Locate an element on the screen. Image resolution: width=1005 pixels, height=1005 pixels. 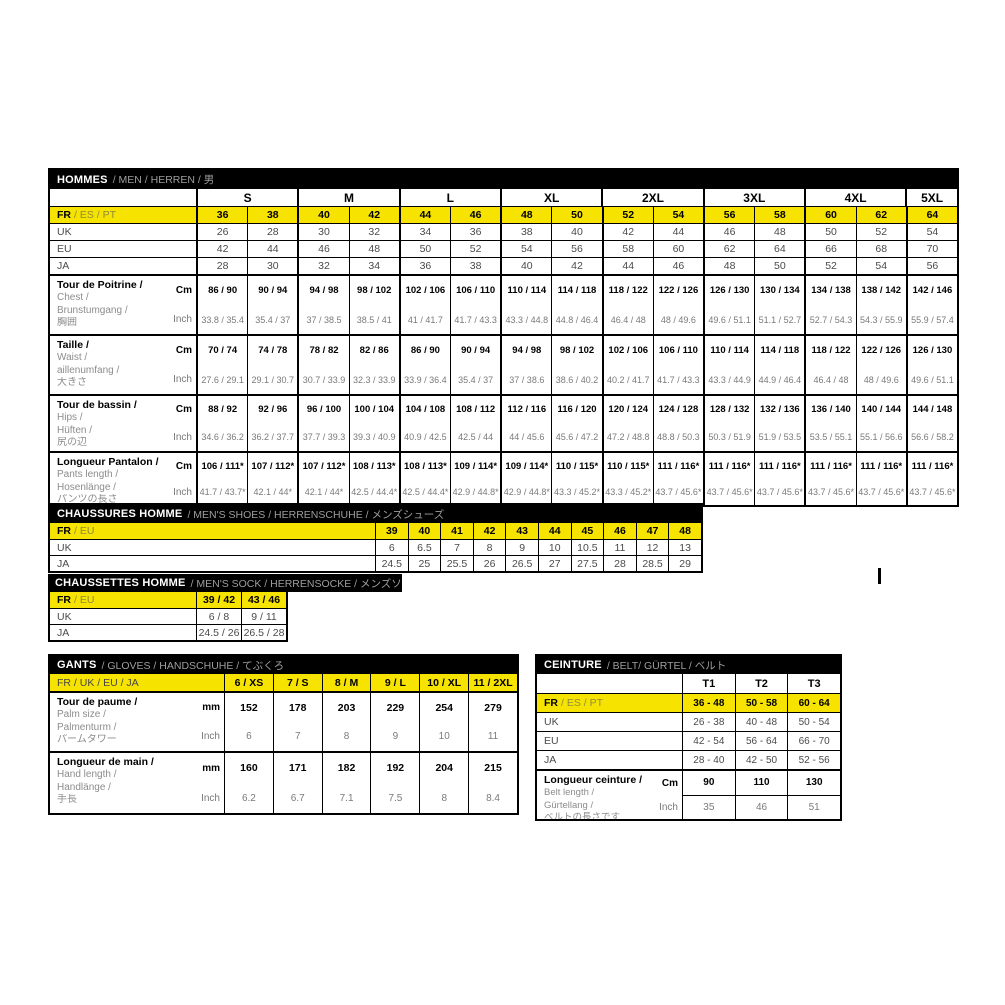
table-cell: Belt length / is located at coordinates (569, 792).